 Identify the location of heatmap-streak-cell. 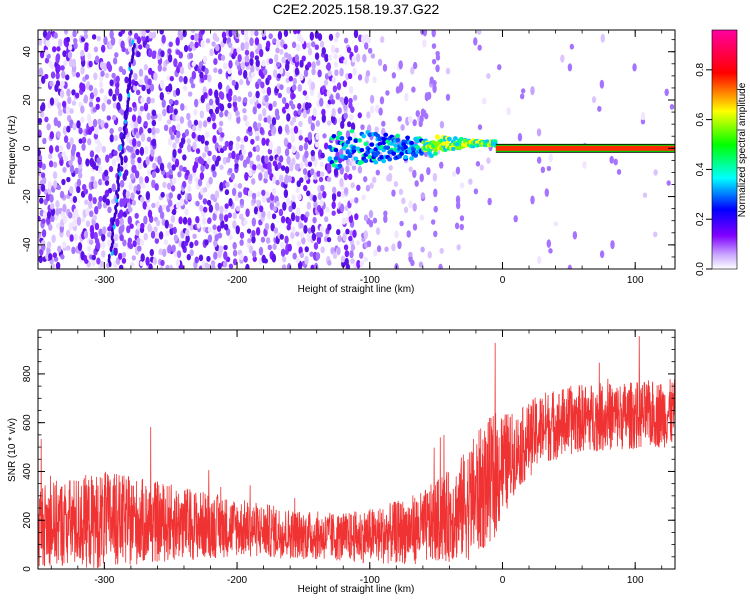
(125, 113).